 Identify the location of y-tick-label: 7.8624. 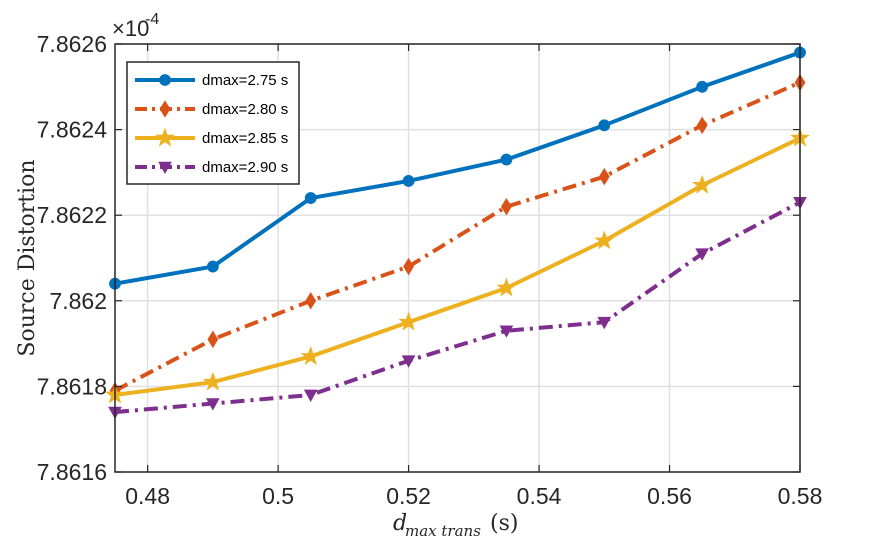
(72, 130).